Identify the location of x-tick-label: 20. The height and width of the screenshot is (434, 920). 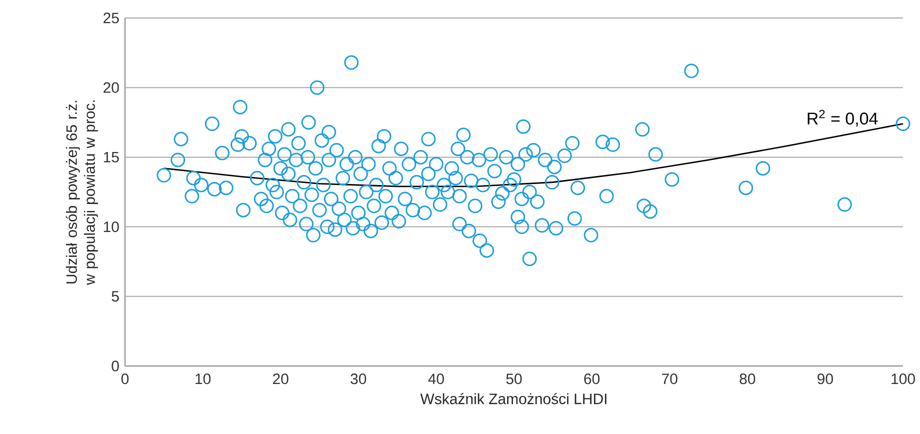
(280, 379).